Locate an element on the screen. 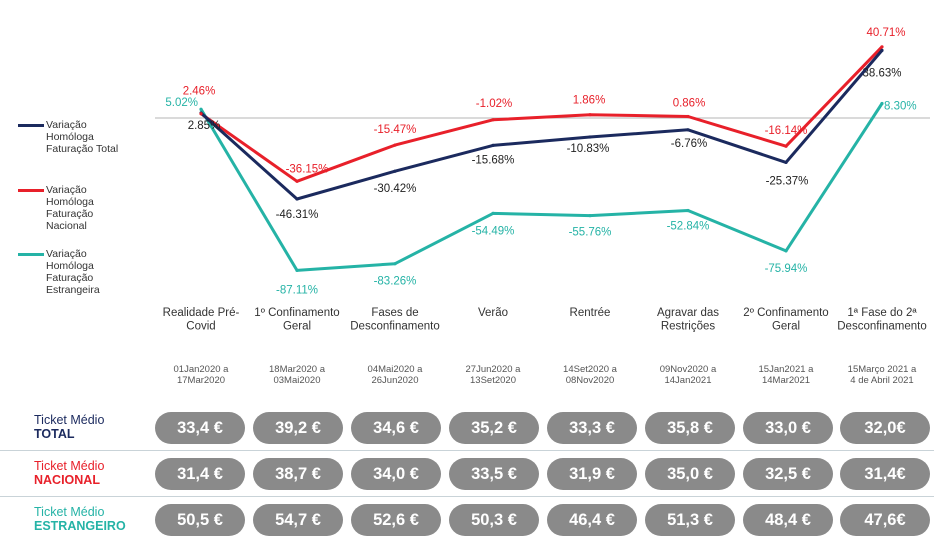 The image size is (934, 542). period-label: 15Jan2021 a 14Mar2021 is located at coordinates (787, 375).